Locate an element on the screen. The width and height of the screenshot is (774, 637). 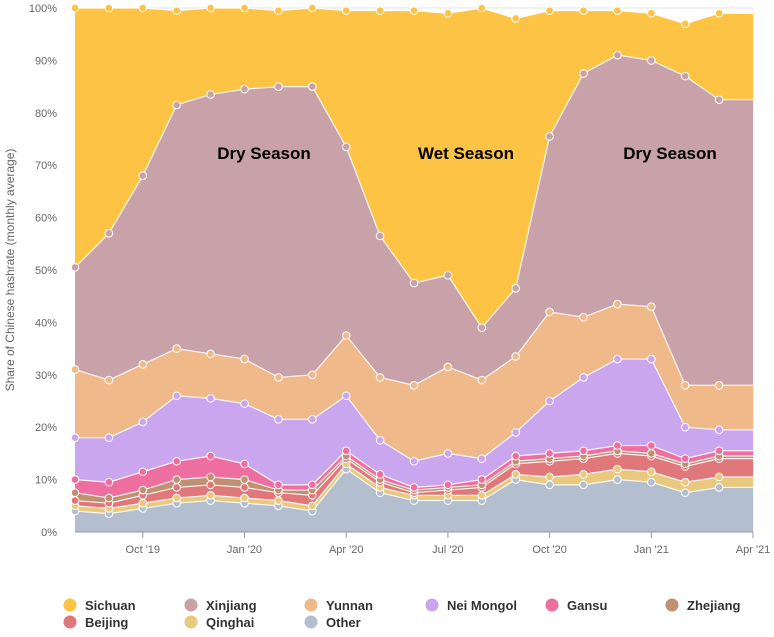
legend-label-xinjiang: Xinjiang is located at coordinates (231, 605).